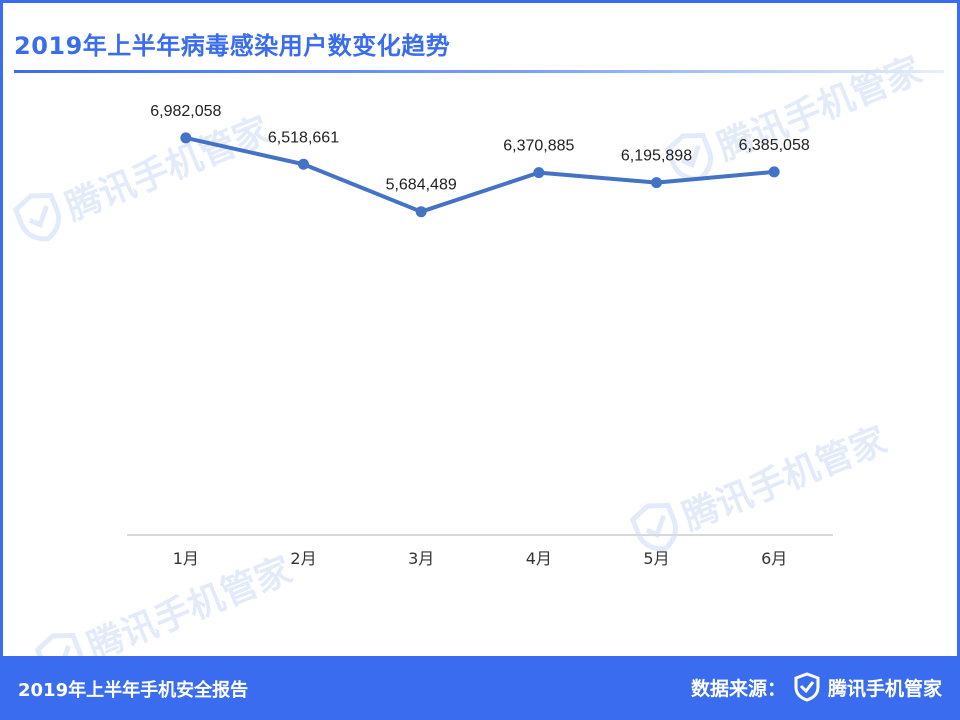  I want to click on data-label: 6,385,058, so click(774, 145).